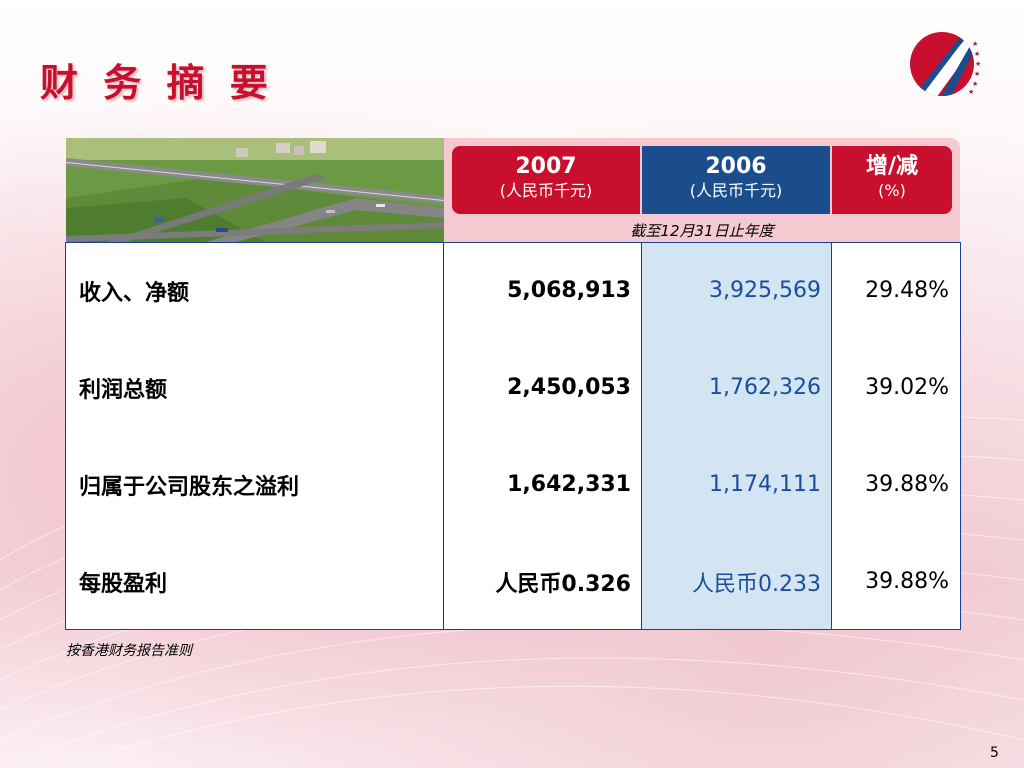 The image size is (1024, 768). What do you see at coordinates (542, 484) in the screenshot?
I see `value-2007: 1,642,331` at bounding box center [542, 484].